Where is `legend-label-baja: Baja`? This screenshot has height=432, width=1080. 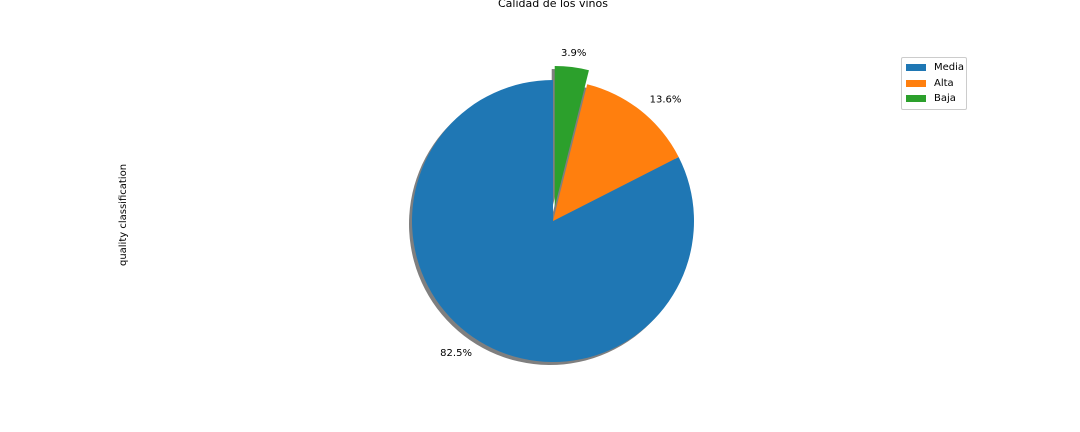 legend-label-baja: Baja is located at coordinates (945, 99).